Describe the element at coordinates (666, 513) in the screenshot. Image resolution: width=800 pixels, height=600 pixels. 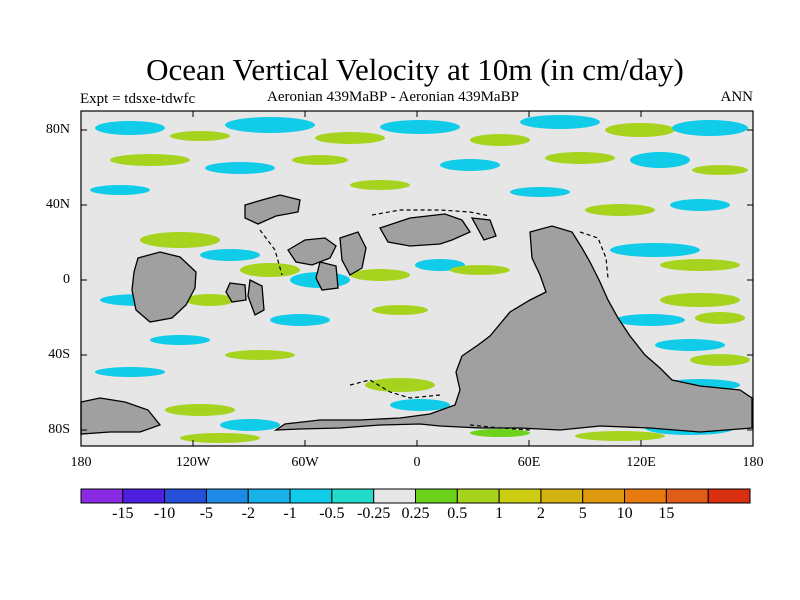
I see `colorbar-label: 15` at that location.